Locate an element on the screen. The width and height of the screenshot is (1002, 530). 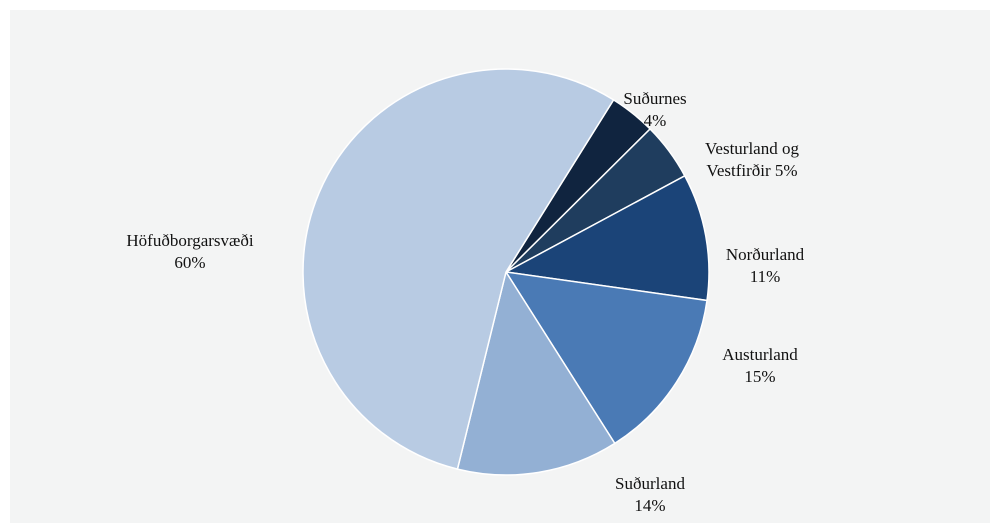
value-label: 5% is located at coordinates (786, 170).